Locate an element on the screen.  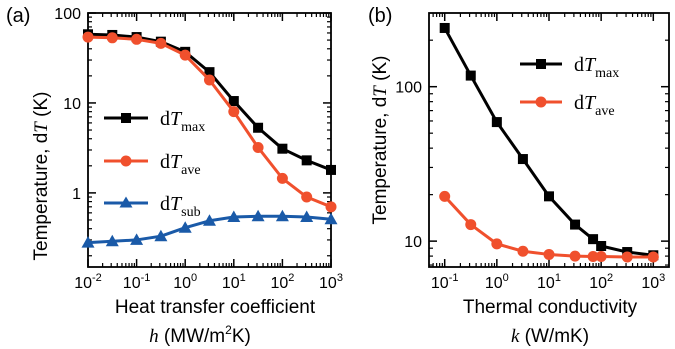
panel-a-label: (a) is located at coordinates (18, 16).